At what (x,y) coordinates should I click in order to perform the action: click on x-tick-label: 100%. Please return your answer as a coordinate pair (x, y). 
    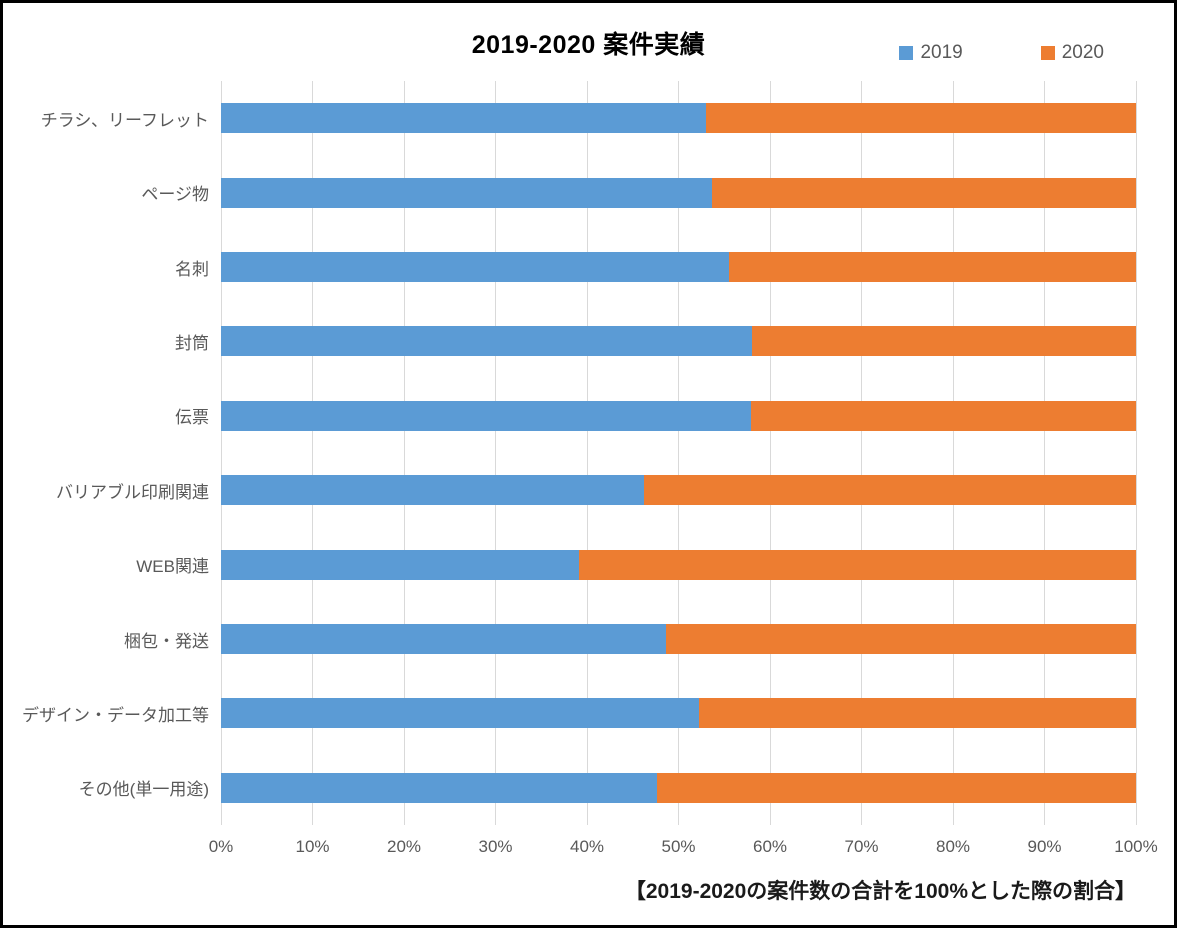
    Looking at the image, I should click on (1136, 846).